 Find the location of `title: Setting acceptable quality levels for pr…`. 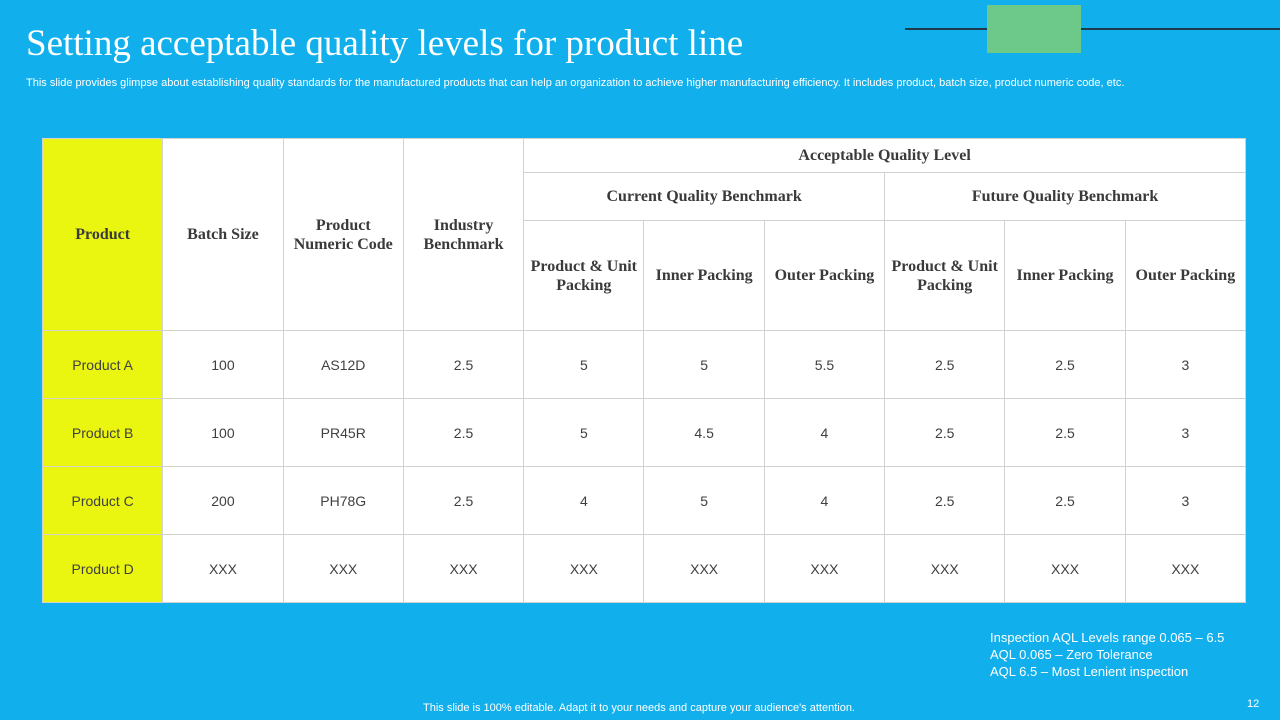

title: Setting acceptable quality levels for pr… is located at coordinates (385, 43).